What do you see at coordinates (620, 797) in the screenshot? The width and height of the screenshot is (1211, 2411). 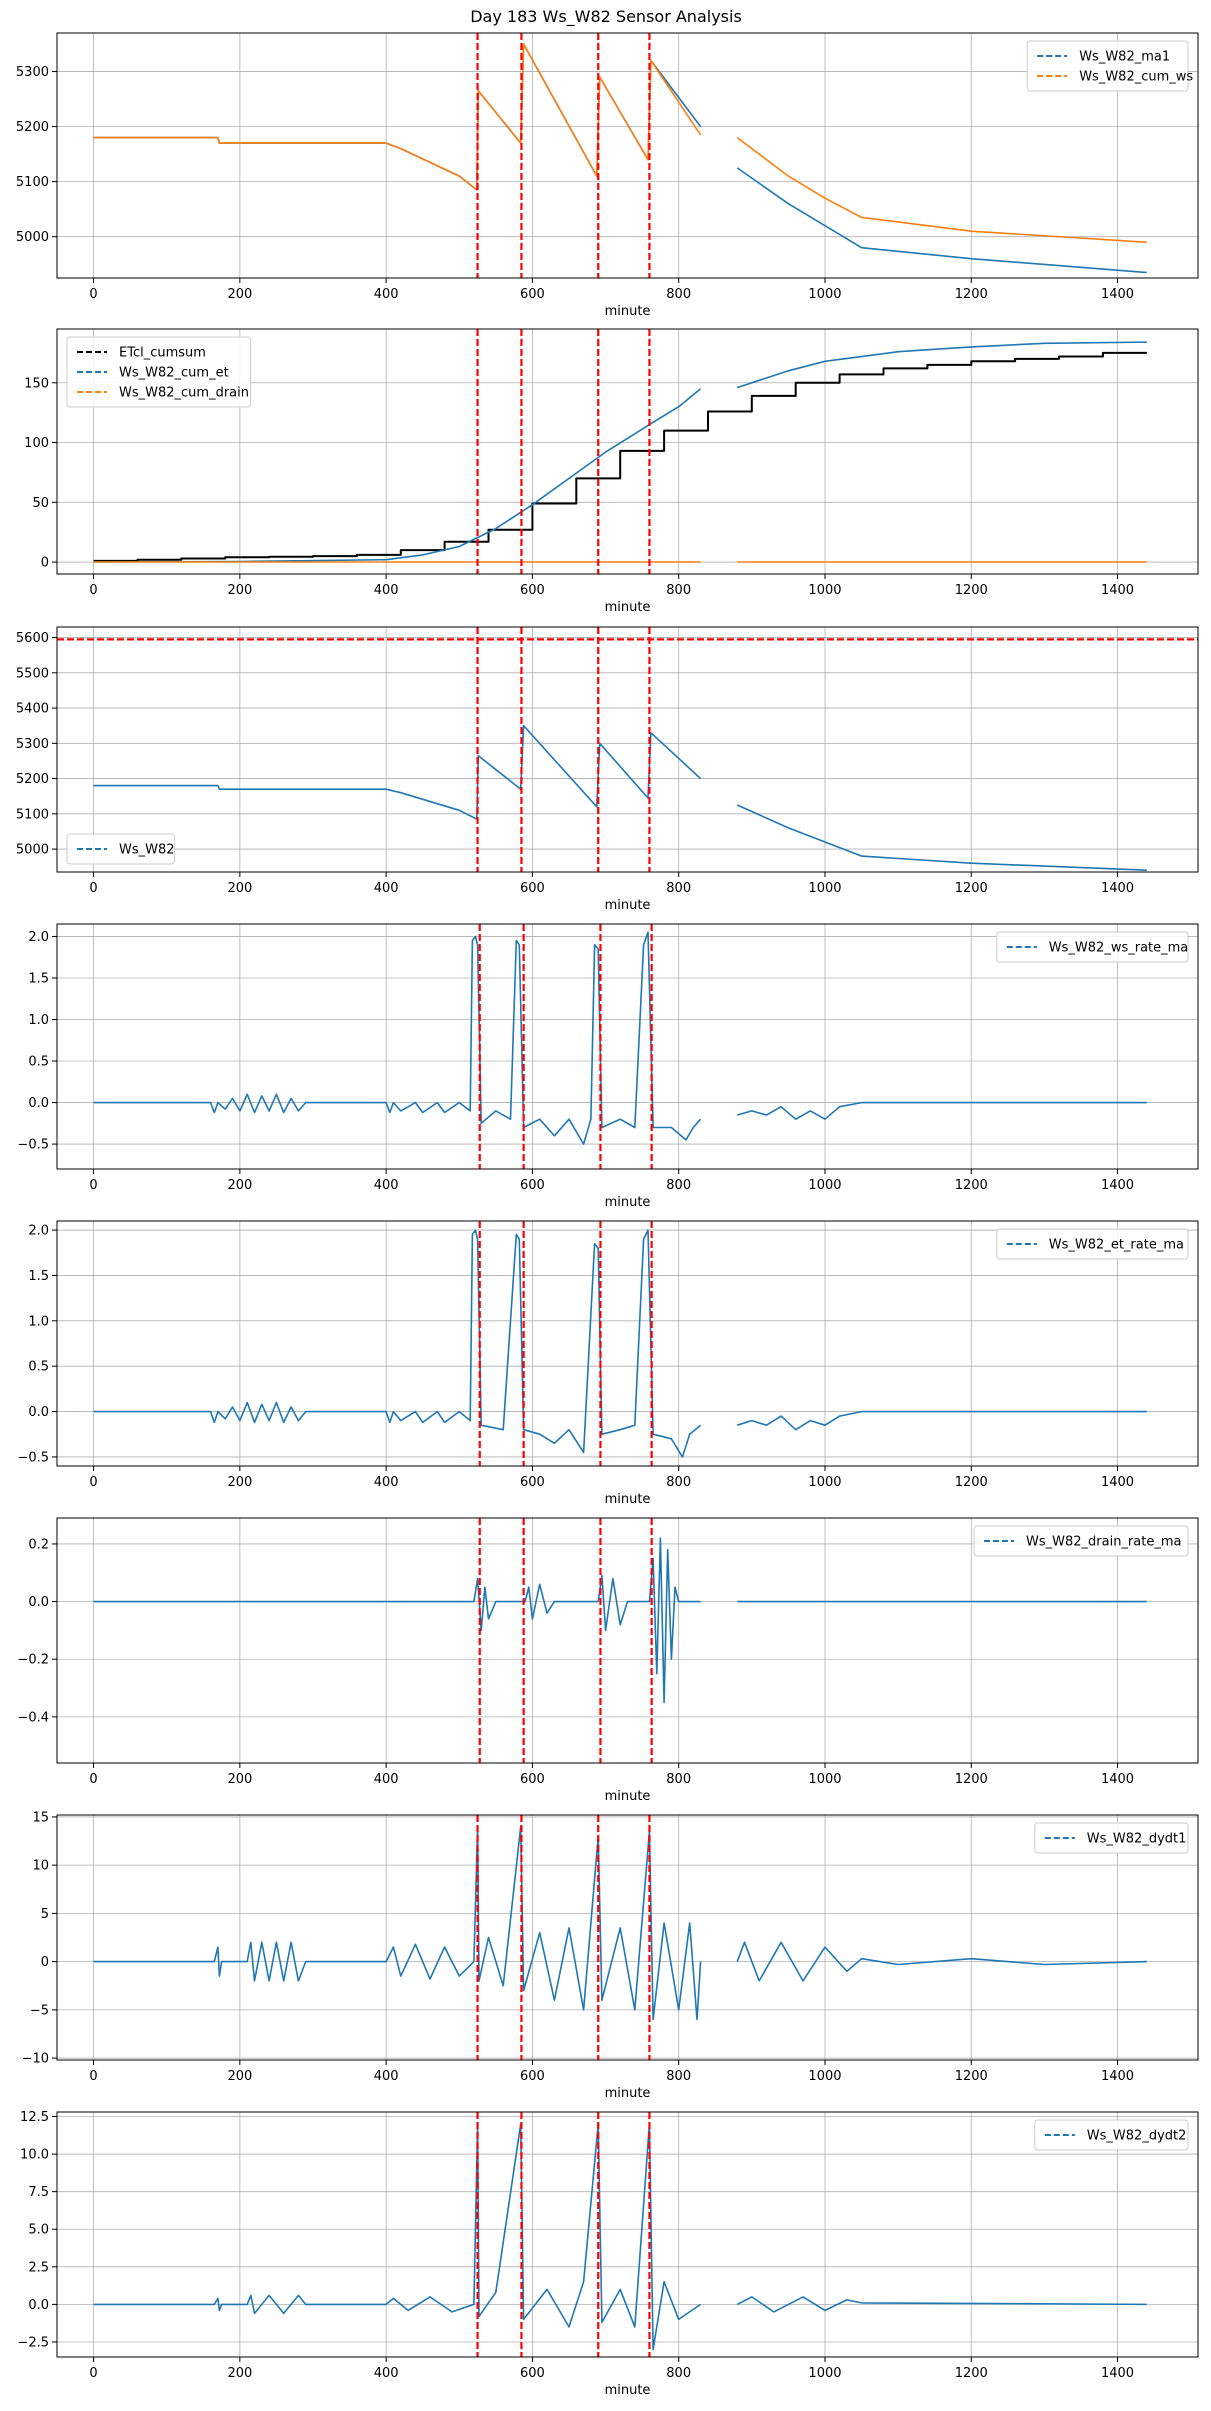 I see `series-line-Ws_W82` at bounding box center [620, 797].